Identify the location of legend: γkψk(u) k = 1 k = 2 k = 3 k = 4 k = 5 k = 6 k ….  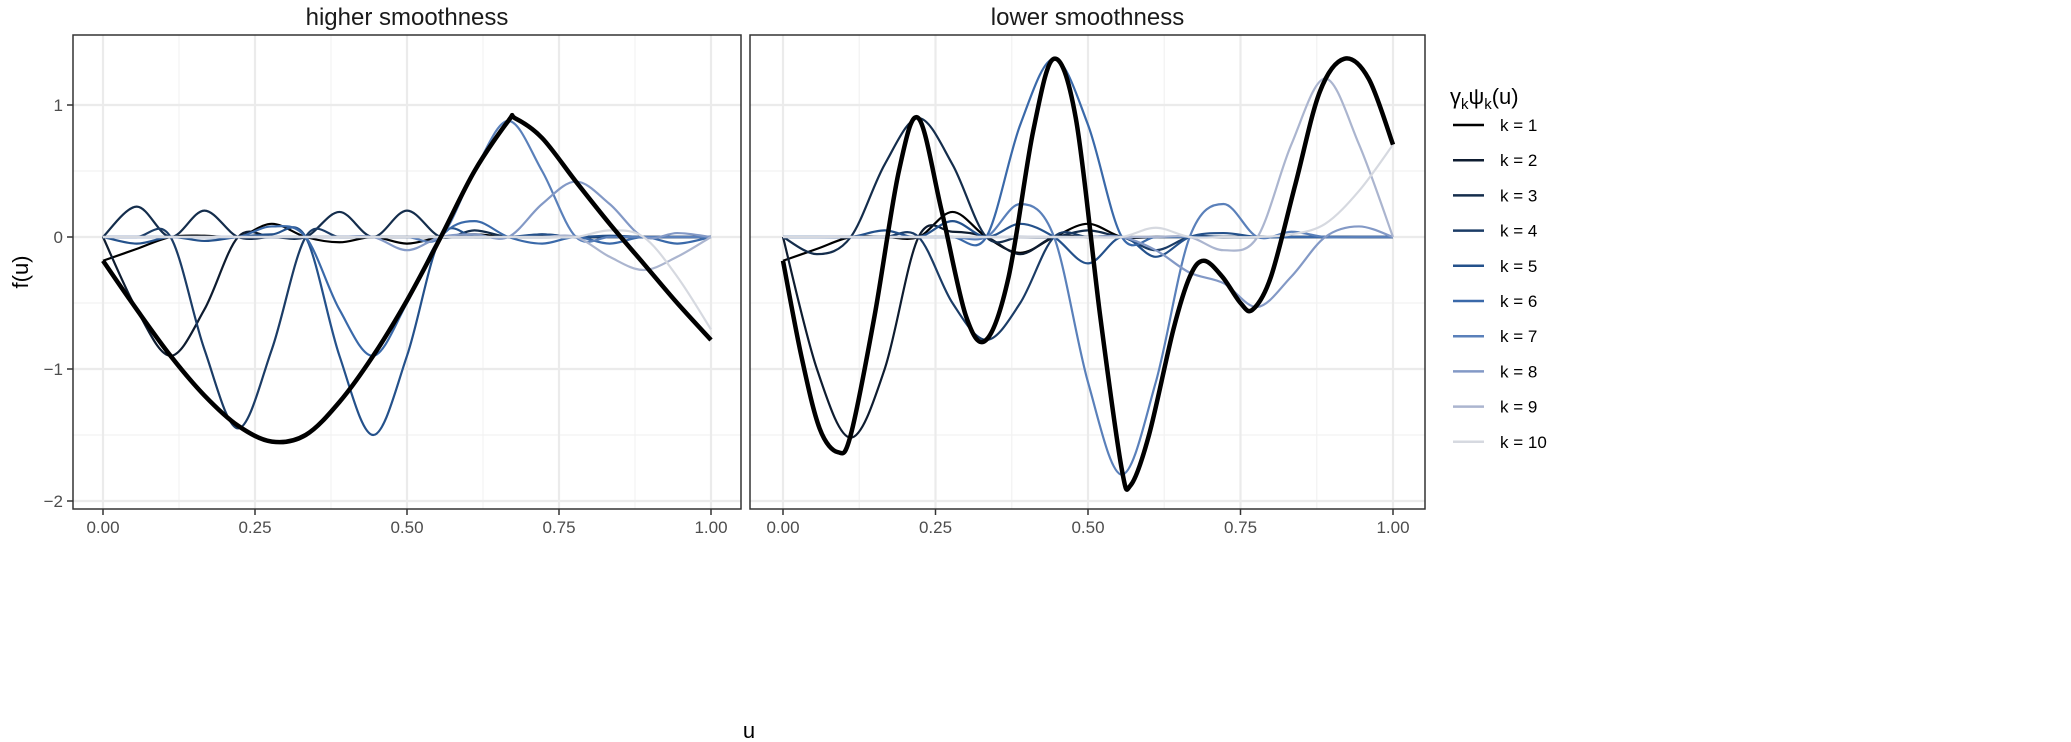
(1498, 268).